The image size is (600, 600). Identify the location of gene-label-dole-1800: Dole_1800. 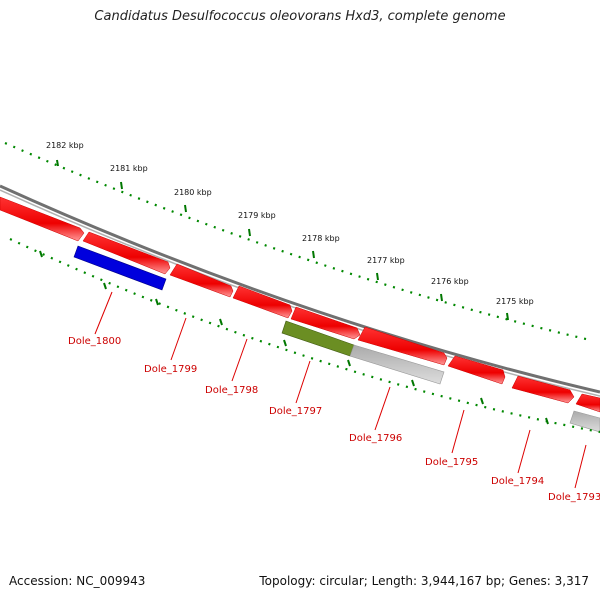
(94, 341).